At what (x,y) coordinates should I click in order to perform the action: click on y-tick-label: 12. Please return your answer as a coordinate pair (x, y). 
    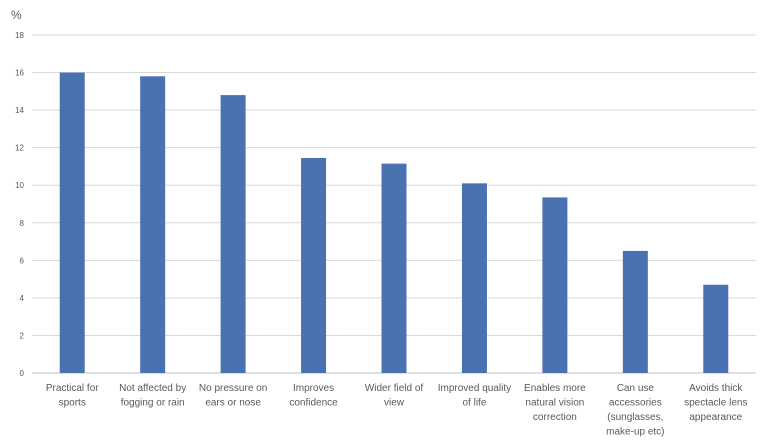
    Looking at the image, I should click on (19, 148).